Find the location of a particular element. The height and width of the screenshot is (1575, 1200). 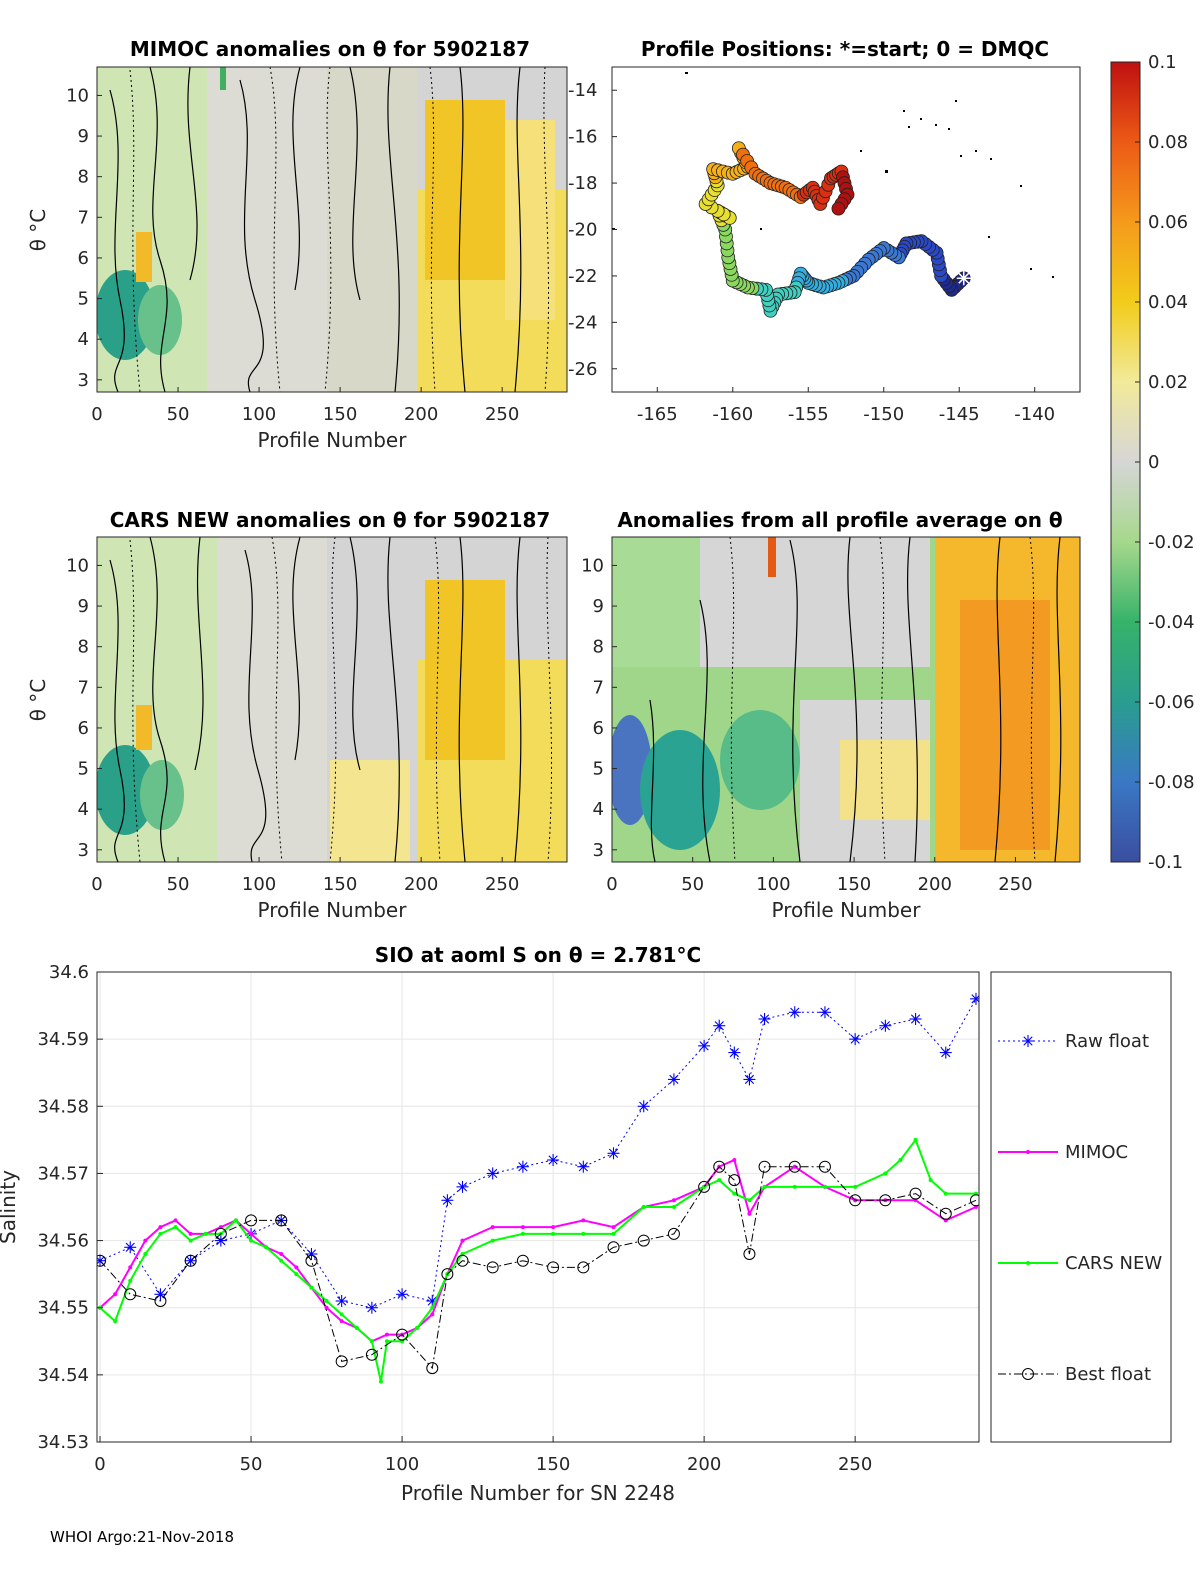

legend-label: MIMOC is located at coordinates (1096, 1152).